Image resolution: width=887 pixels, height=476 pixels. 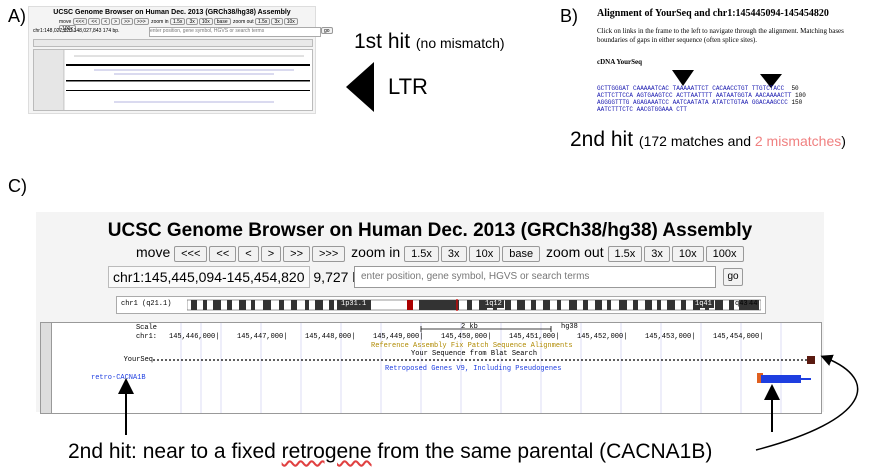 I want to click on tick-label: 145,450,000|, so click(x=466, y=337).